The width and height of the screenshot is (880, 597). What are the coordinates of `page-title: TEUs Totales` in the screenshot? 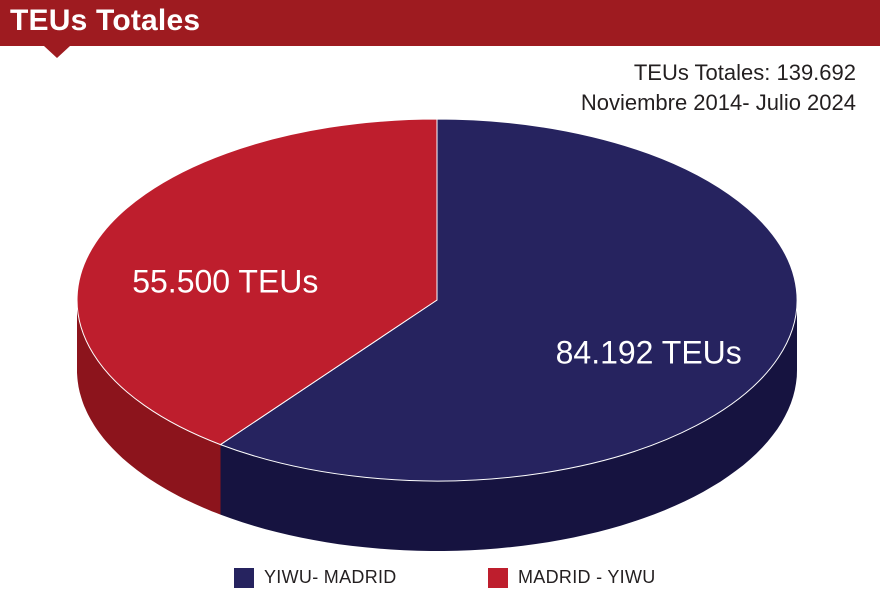 It's located at (105, 20).